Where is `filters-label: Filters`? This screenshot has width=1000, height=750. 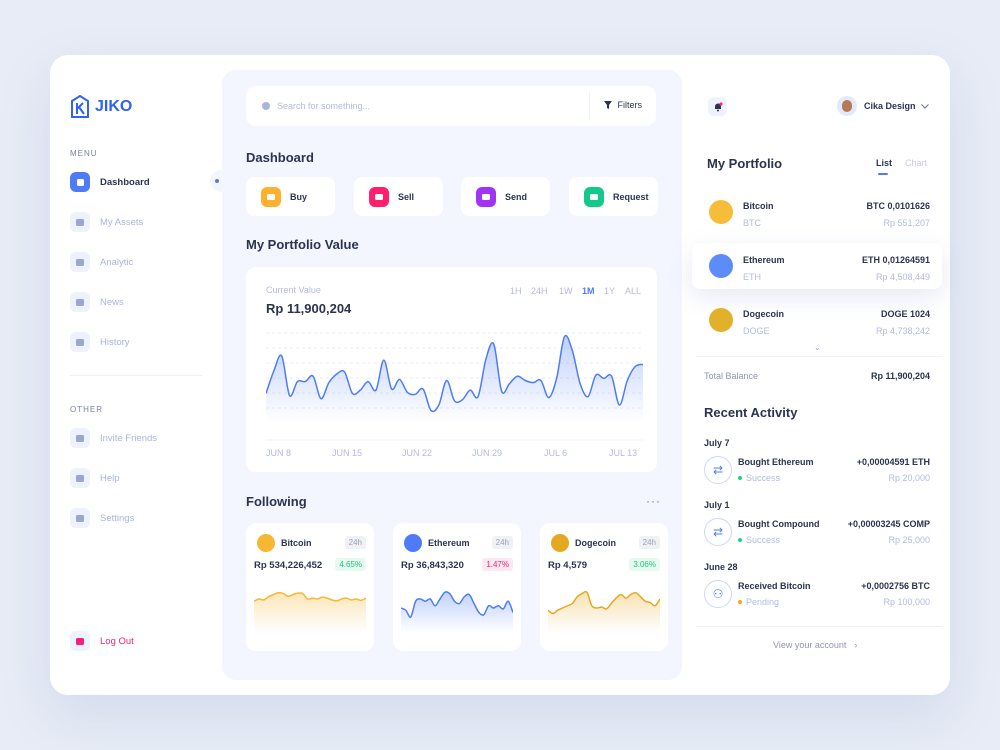 filters-label: Filters is located at coordinates (630, 105).